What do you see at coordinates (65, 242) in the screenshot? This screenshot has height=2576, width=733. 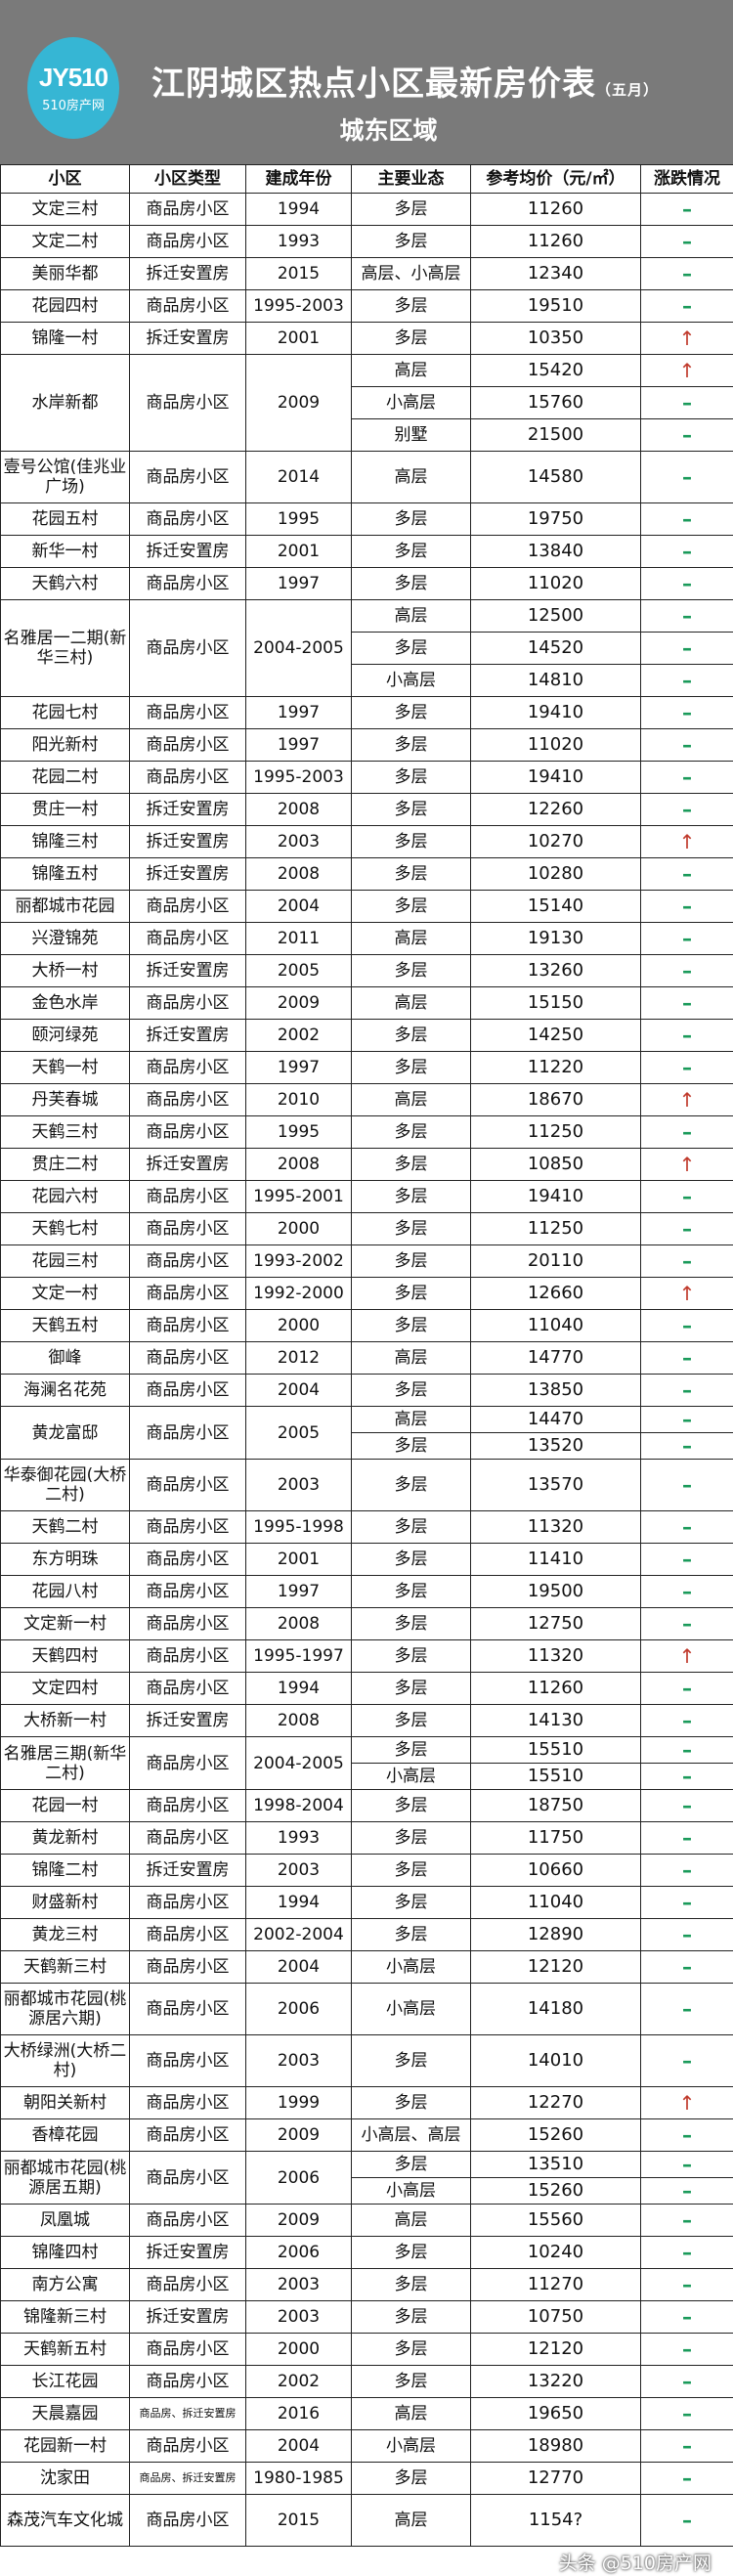 I see `community-name: 文定二村` at bounding box center [65, 242].